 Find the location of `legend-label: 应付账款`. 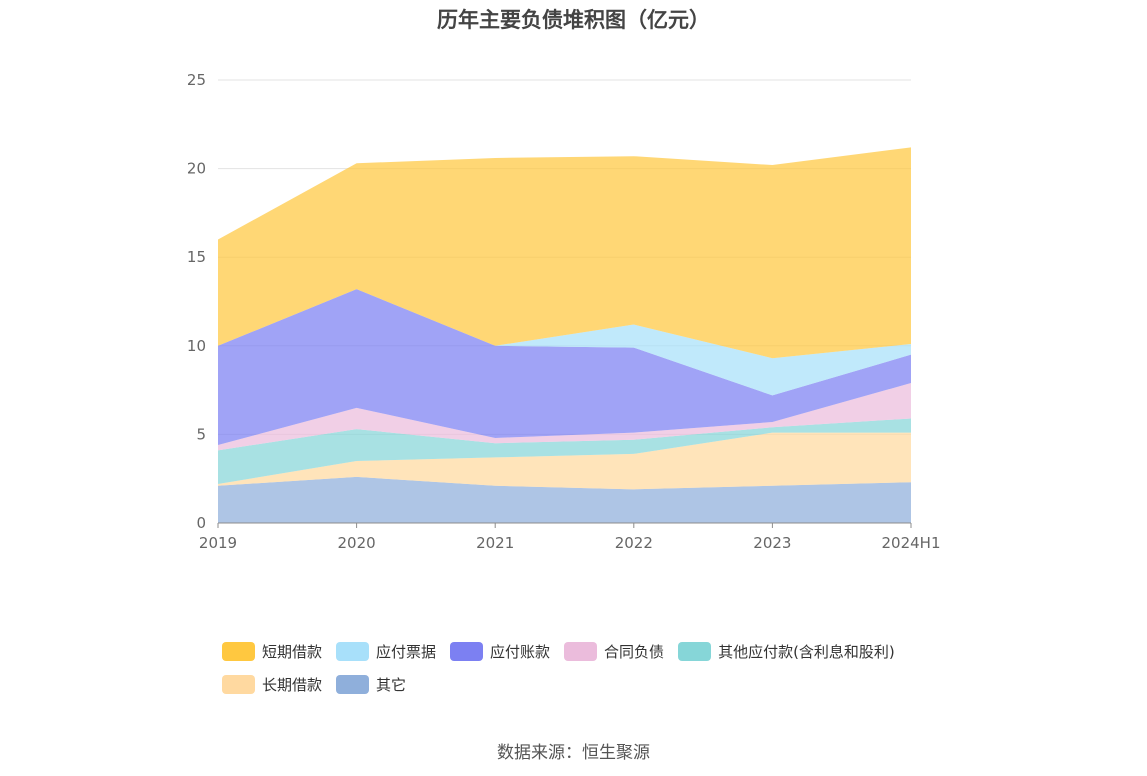

legend-label: 应付账款 is located at coordinates (520, 651).